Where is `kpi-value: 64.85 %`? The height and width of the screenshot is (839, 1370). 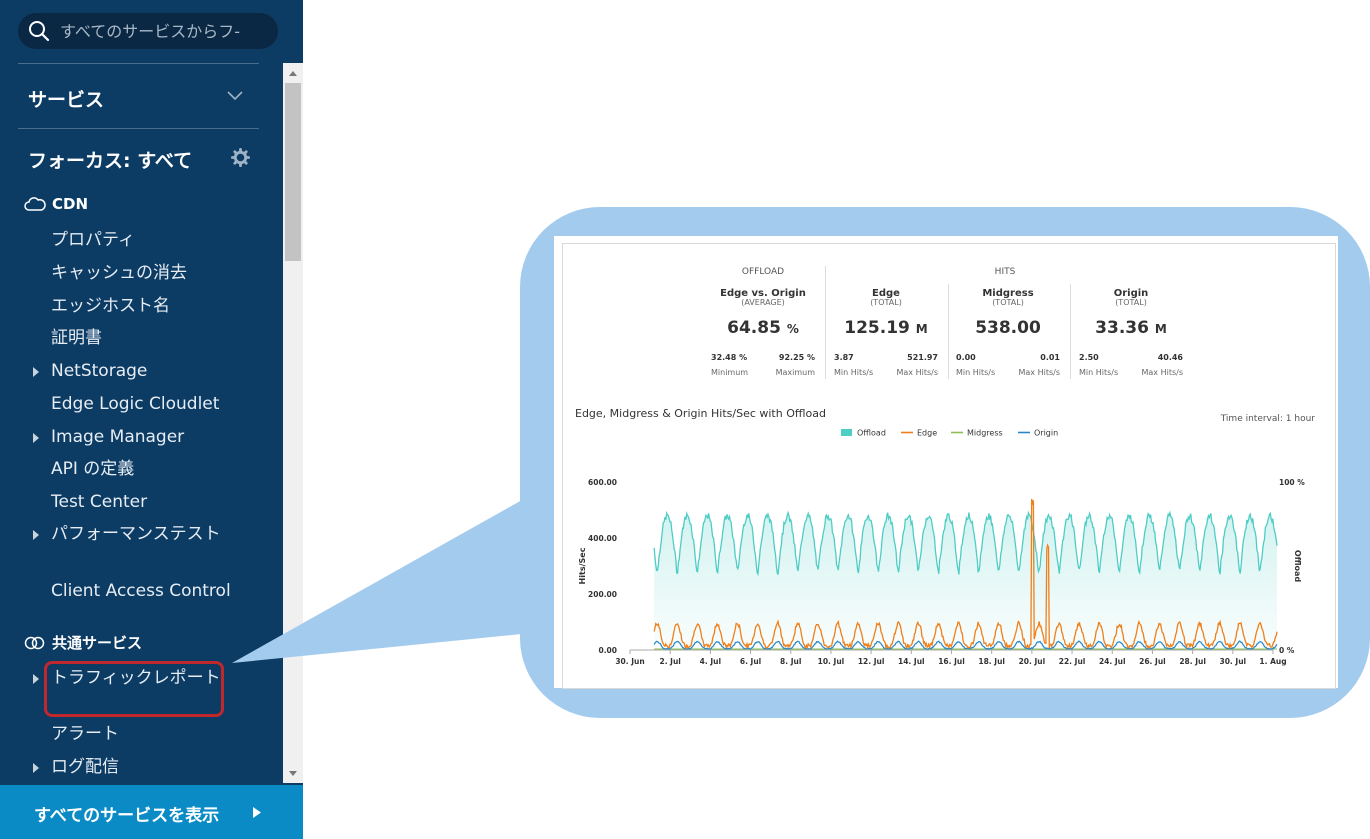
kpi-value: 64.85 % is located at coordinates (763, 328).